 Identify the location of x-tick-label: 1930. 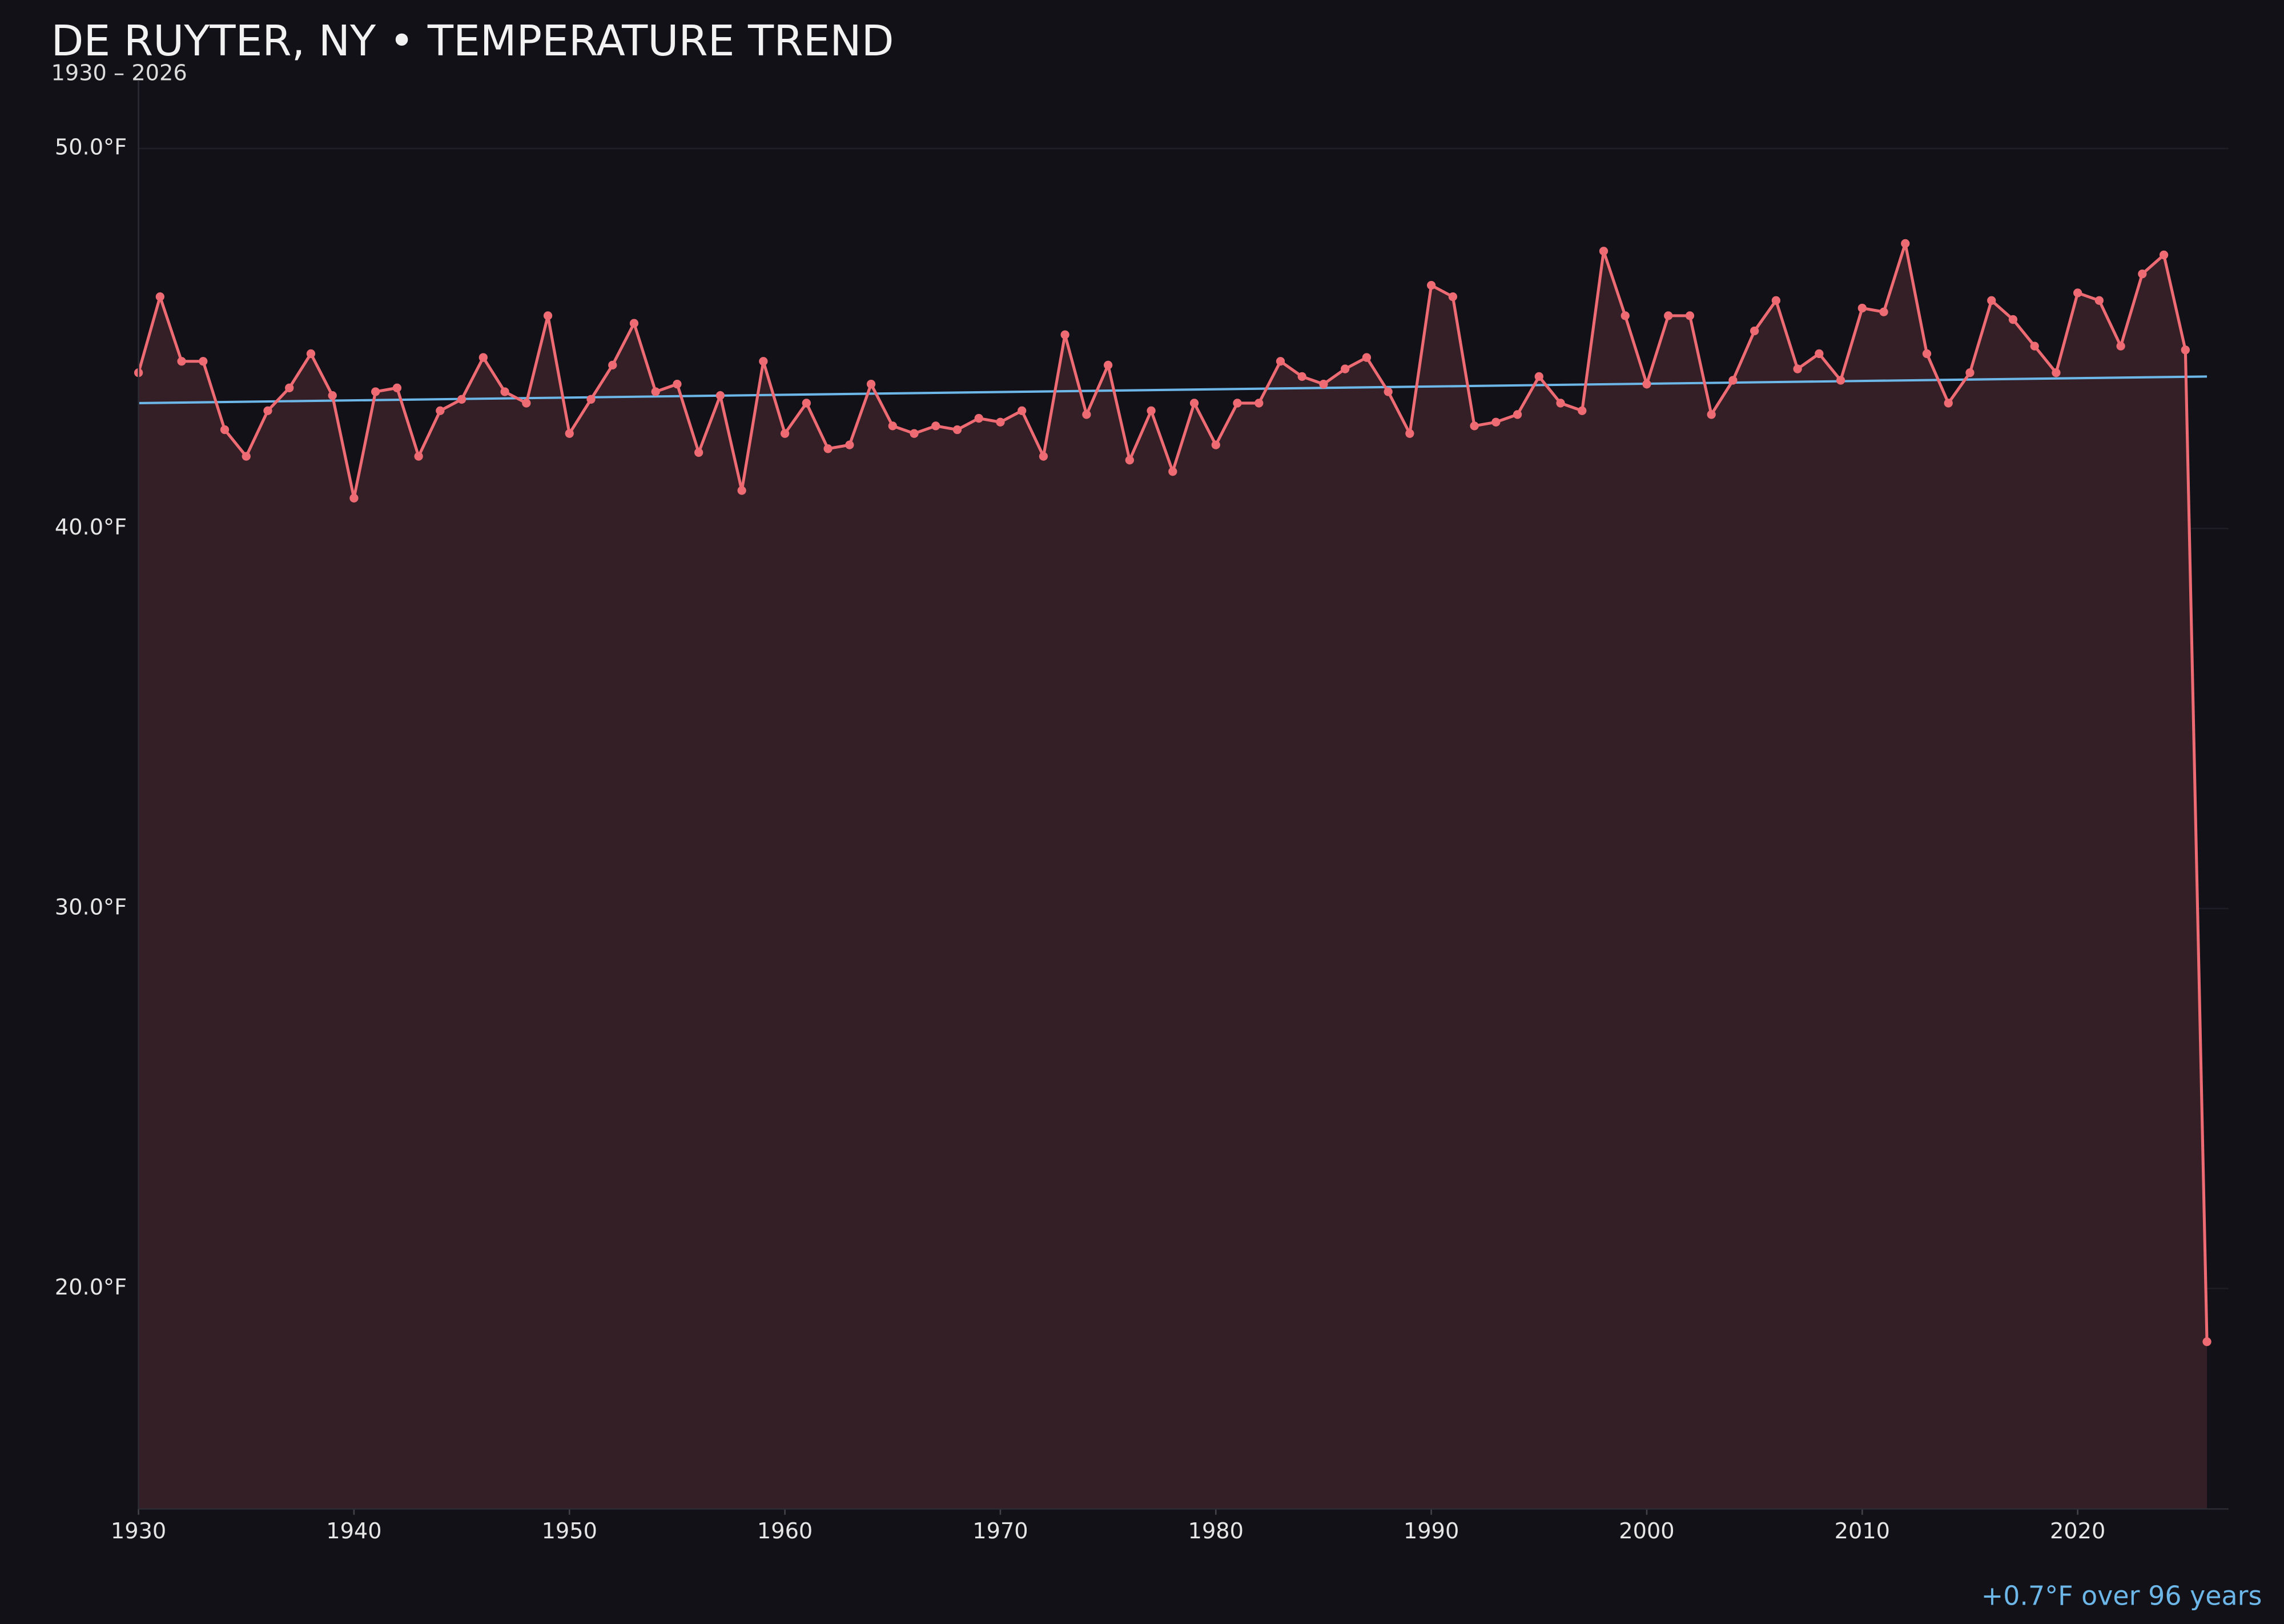
(138, 1531).